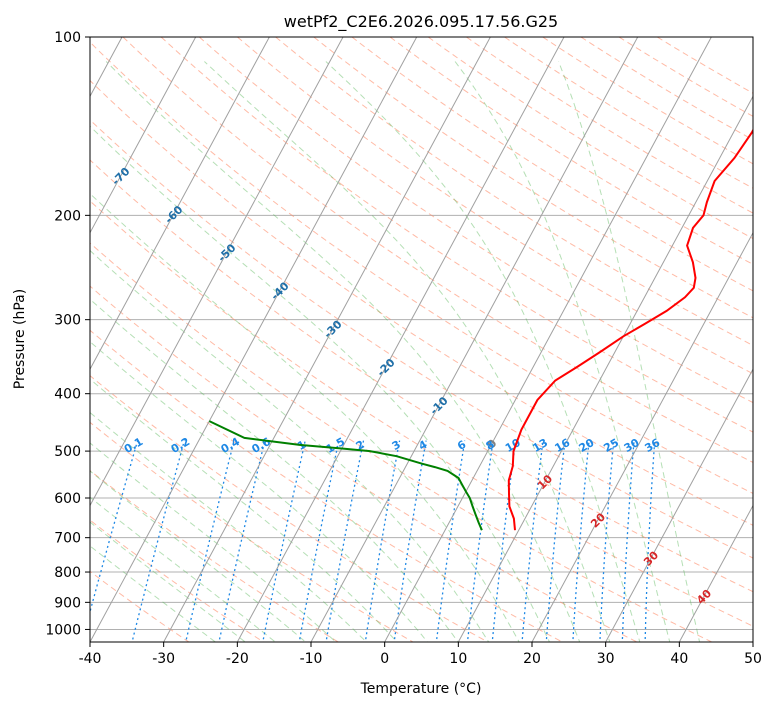 The image size is (775, 708). What do you see at coordinates (606, 659) in the screenshot?
I see `x-tick-label: 30` at bounding box center [606, 659].